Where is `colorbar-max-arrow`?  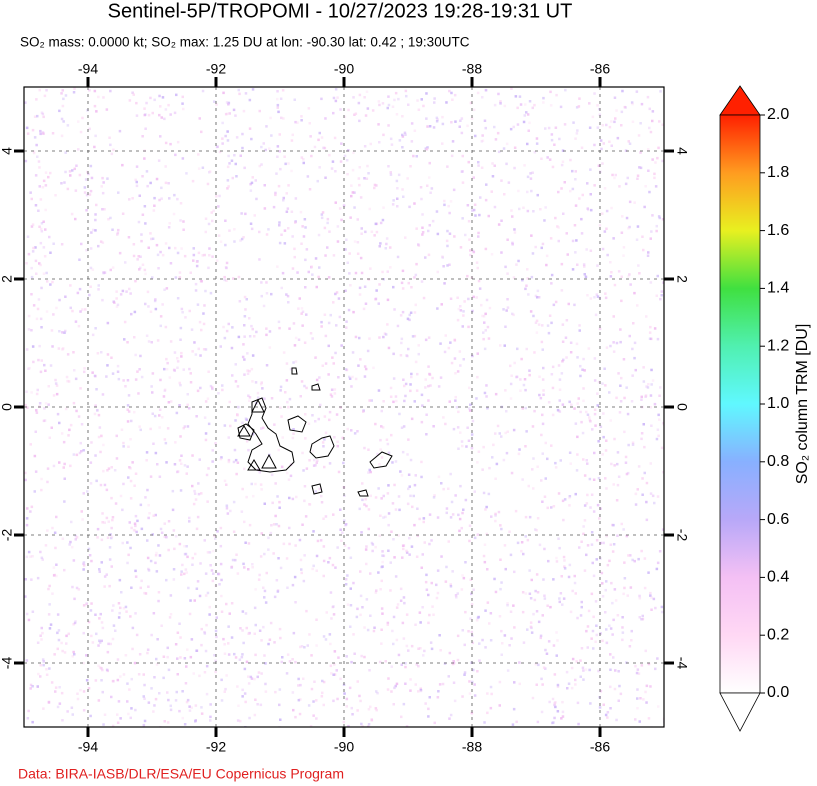 colorbar-max-arrow is located at coordinates (740, 100).